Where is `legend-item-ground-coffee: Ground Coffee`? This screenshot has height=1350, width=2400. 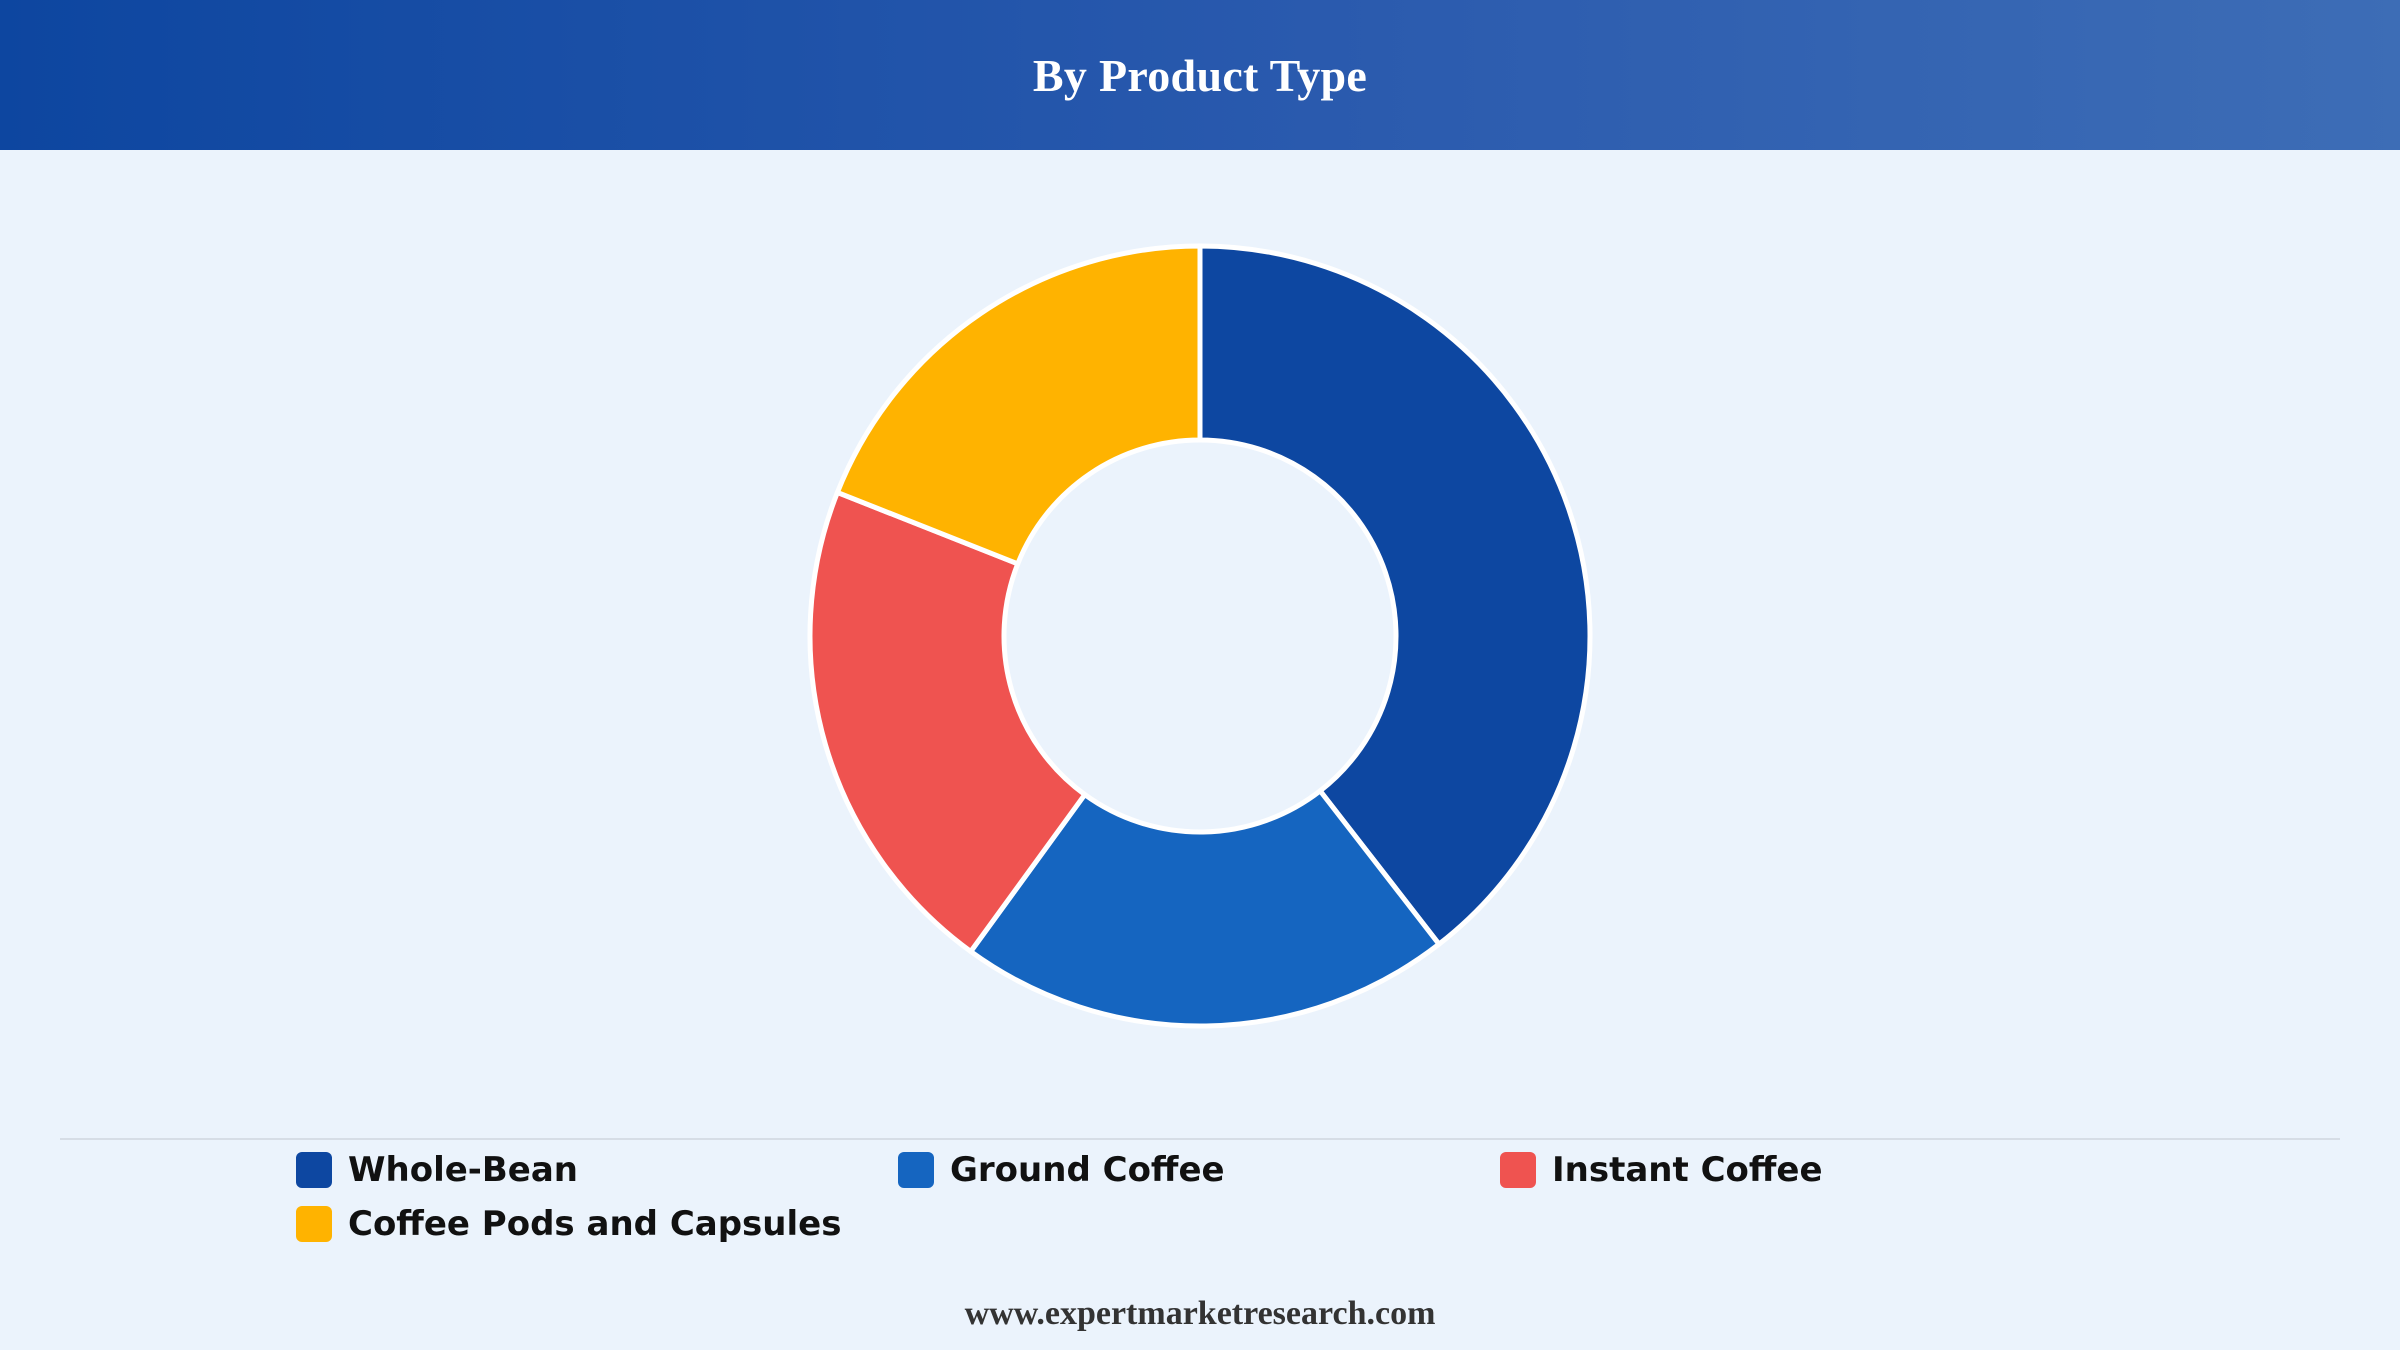
legend-item-ground-coffee: Ground Coffee is located at coordinates (1199, 1170).